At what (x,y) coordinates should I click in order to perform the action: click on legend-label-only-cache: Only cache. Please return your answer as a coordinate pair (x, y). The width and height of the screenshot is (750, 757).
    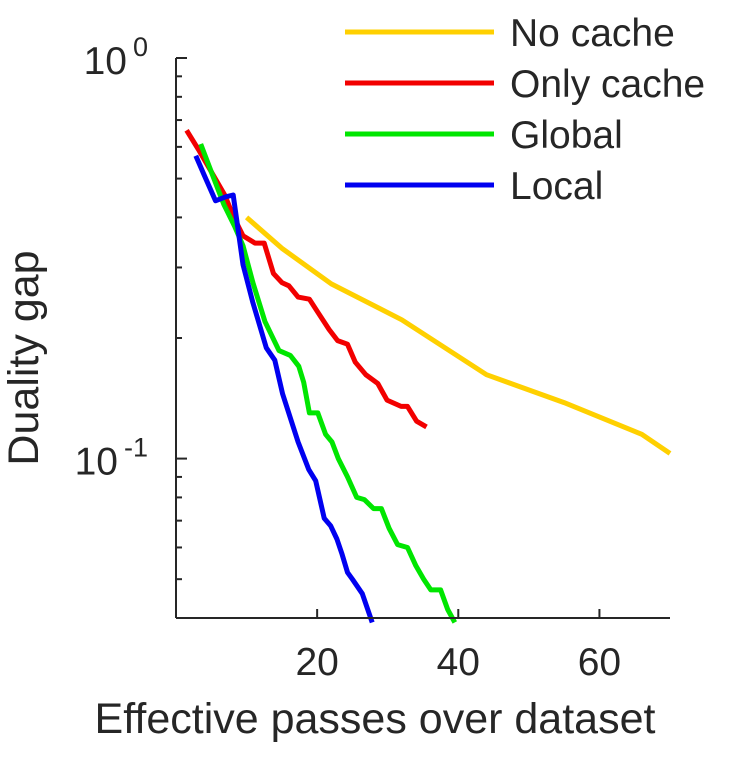
    Looking at the image, I should click on (607, 84).